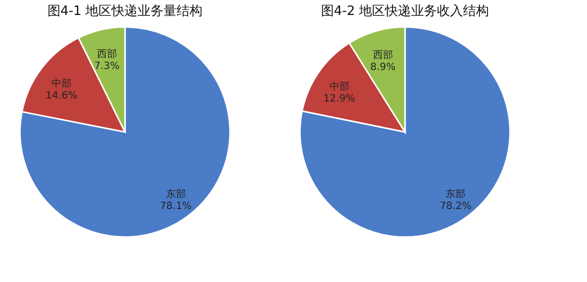  Describe the element at coordinates (62, 96) in the screenshot. I see `data-label: 14.6%` at that location.